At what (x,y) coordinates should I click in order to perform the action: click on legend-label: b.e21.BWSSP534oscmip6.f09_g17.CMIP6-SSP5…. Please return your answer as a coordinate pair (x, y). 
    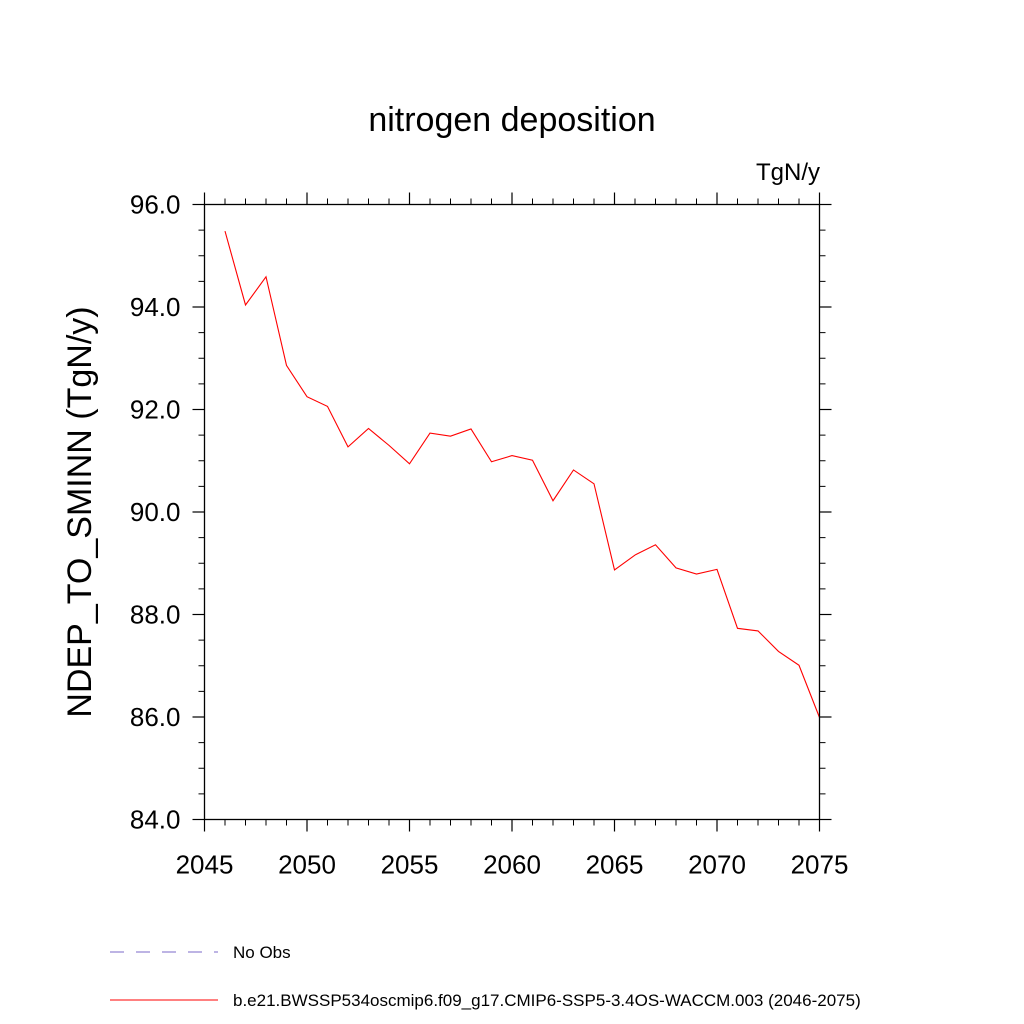
    Looking at the image, I should click on (547, 1000).